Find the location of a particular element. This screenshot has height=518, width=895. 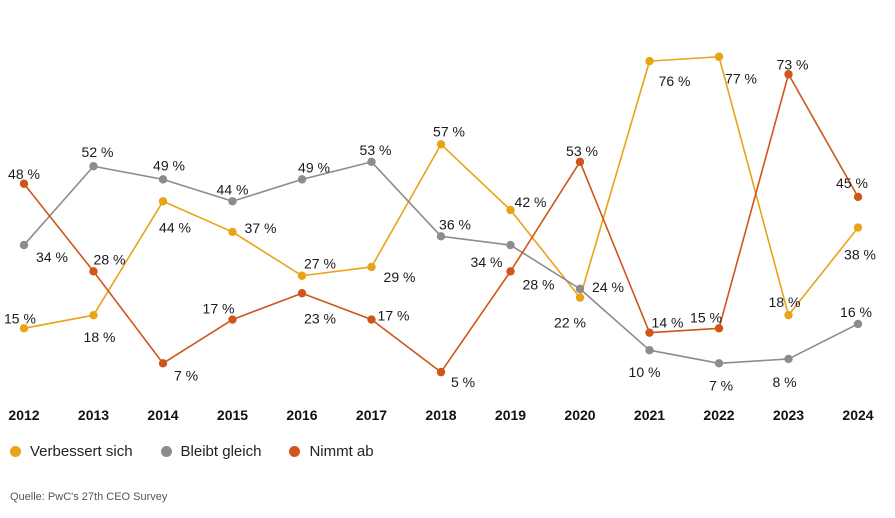

legend-label-nimmt-ab: Nimmt ab is located at coordinates (341, 451).